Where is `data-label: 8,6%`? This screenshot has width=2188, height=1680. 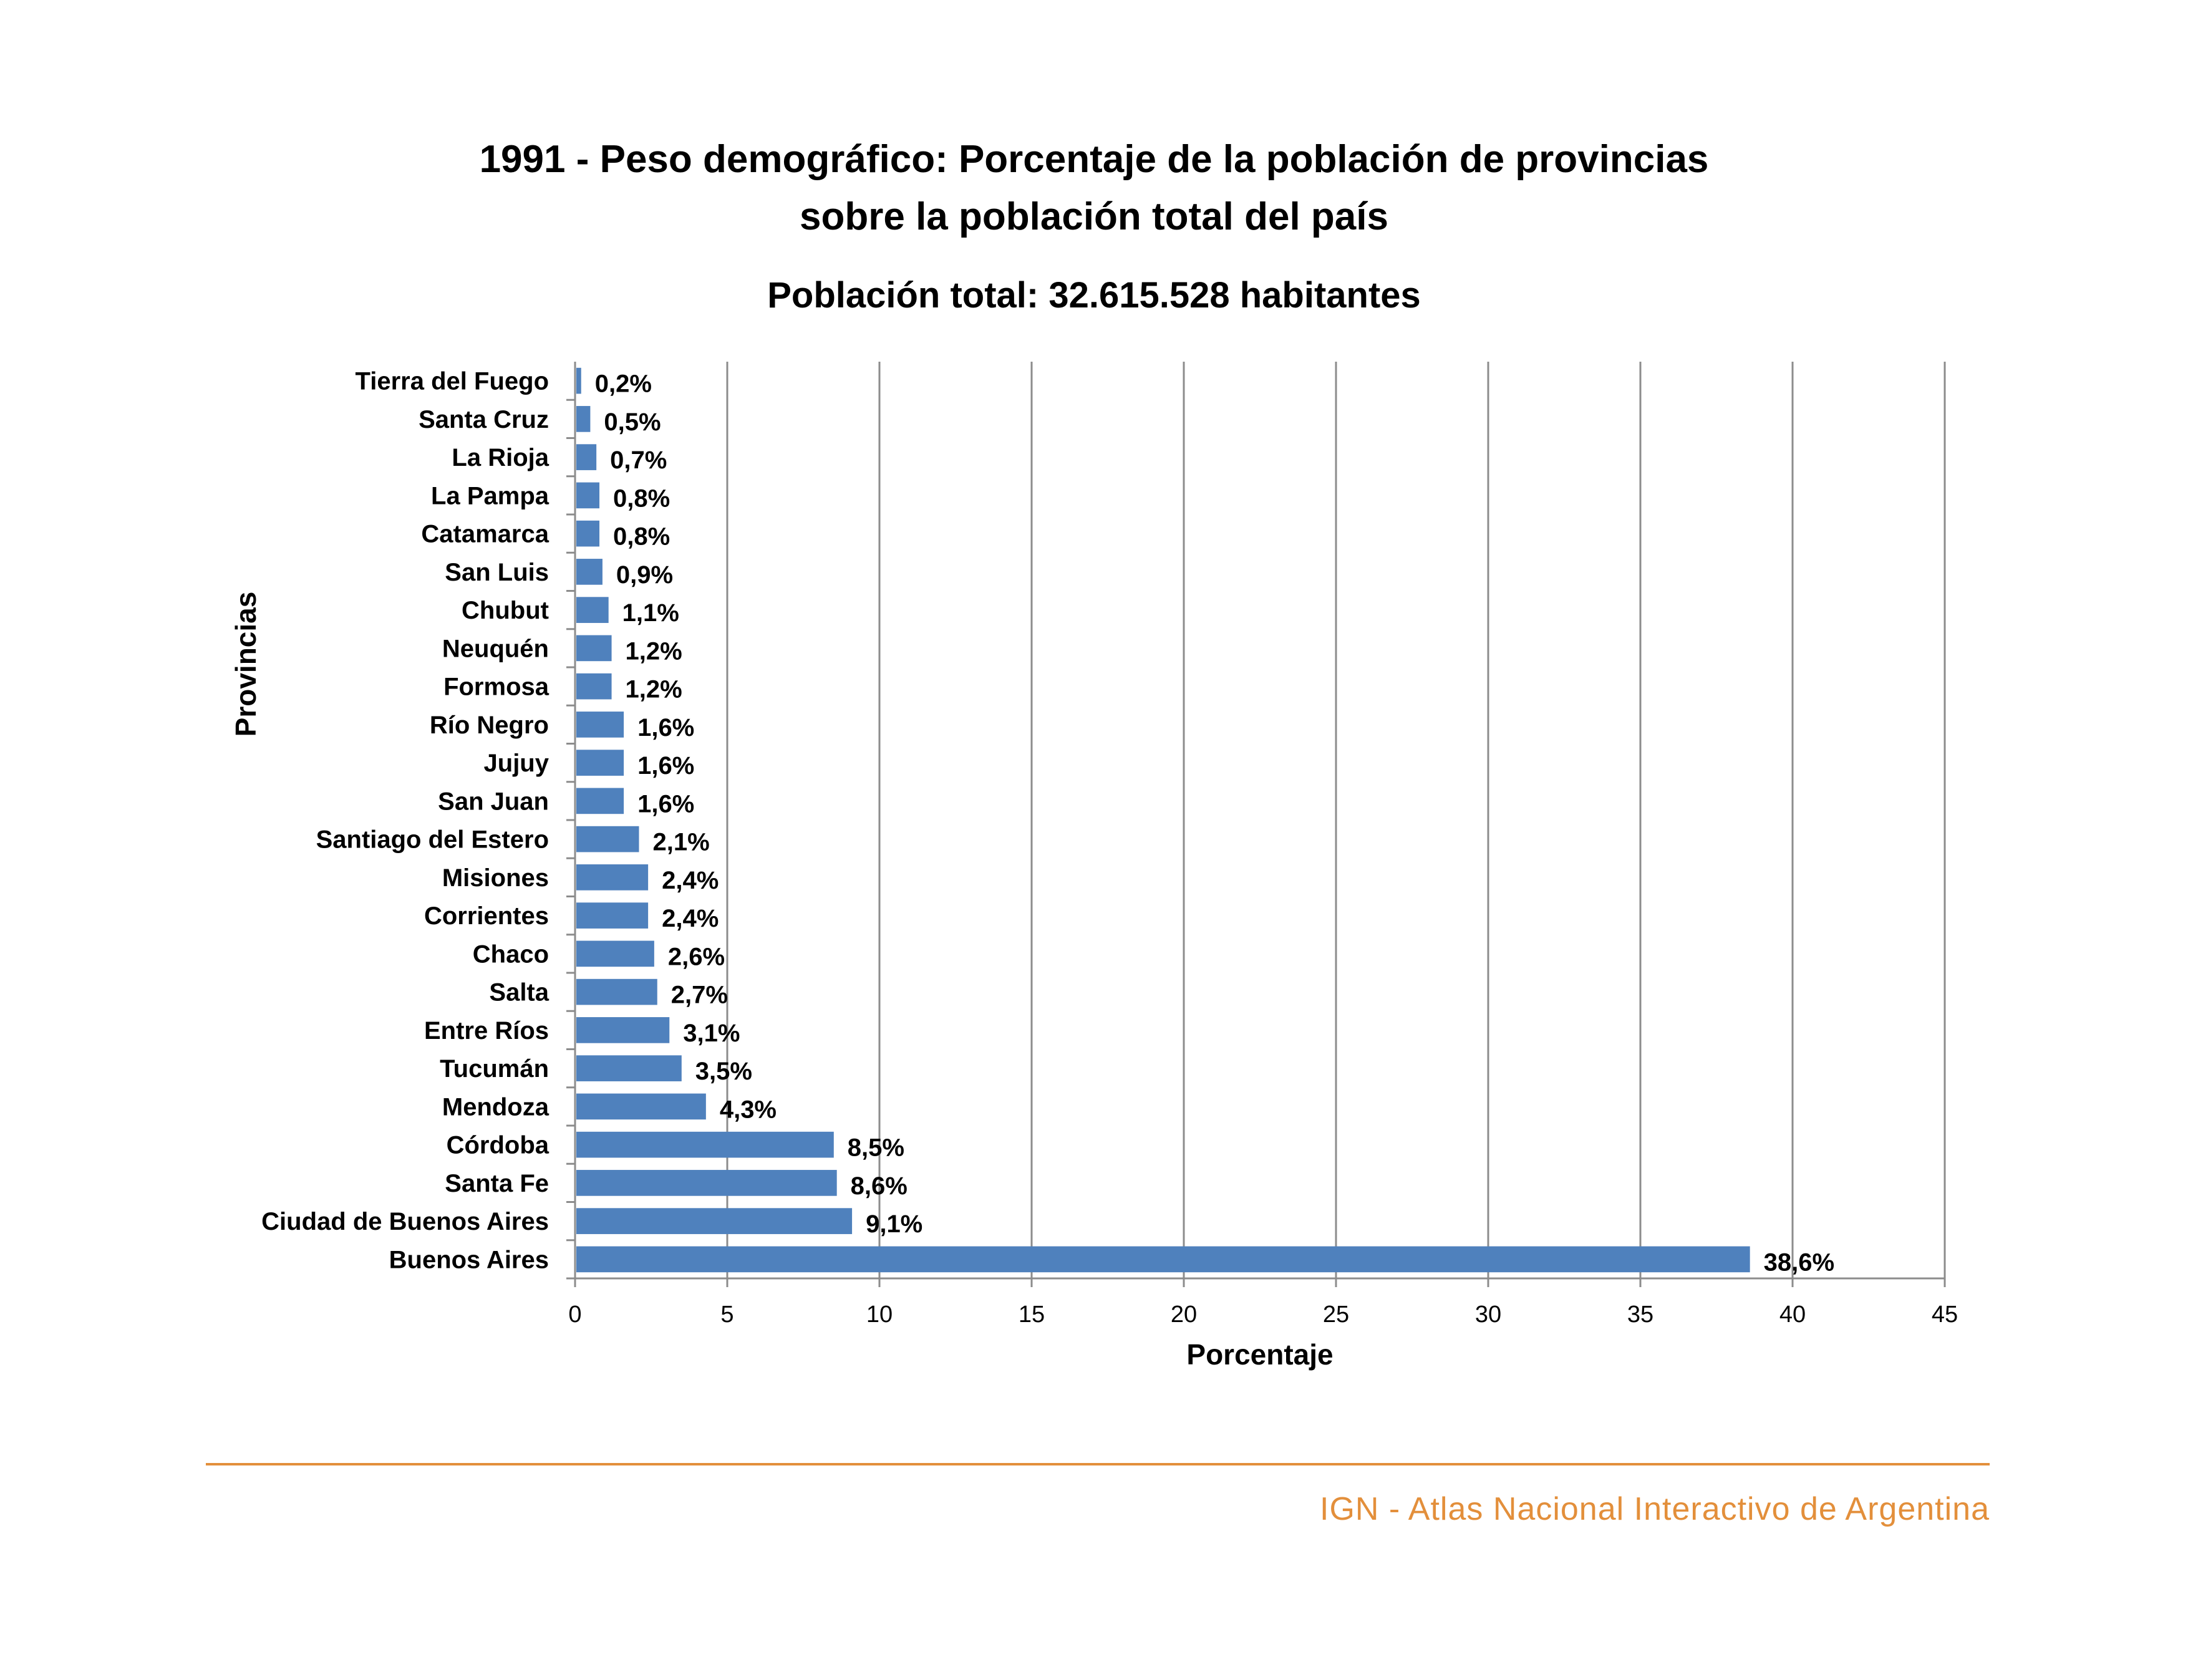 data-label: 8,6% is located at coordinates (880, 1186).